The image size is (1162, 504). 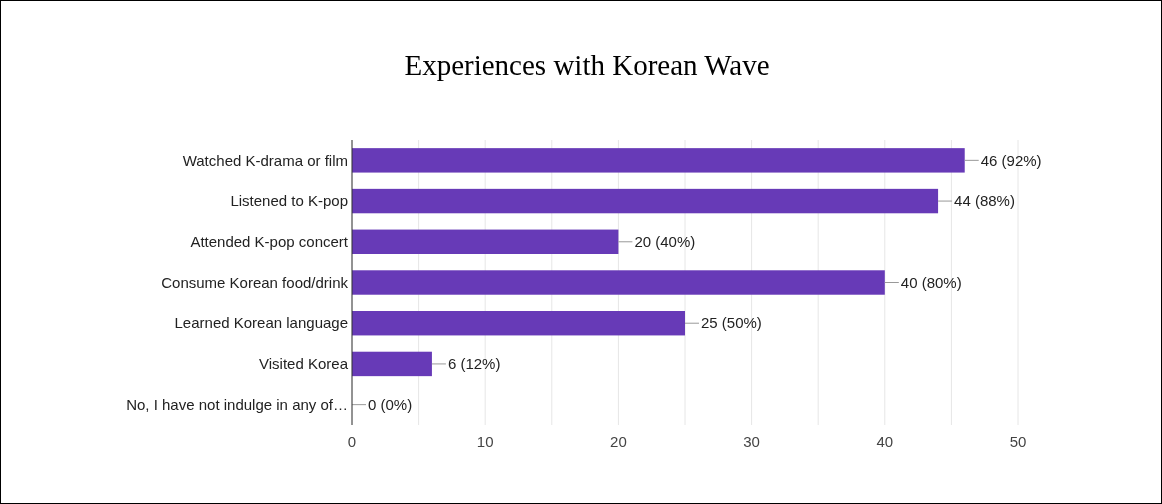 What do you see at coordinates (352, 441) in the screenshot?
I see `x-tick-label: 0` at bounding box center [352, 441].